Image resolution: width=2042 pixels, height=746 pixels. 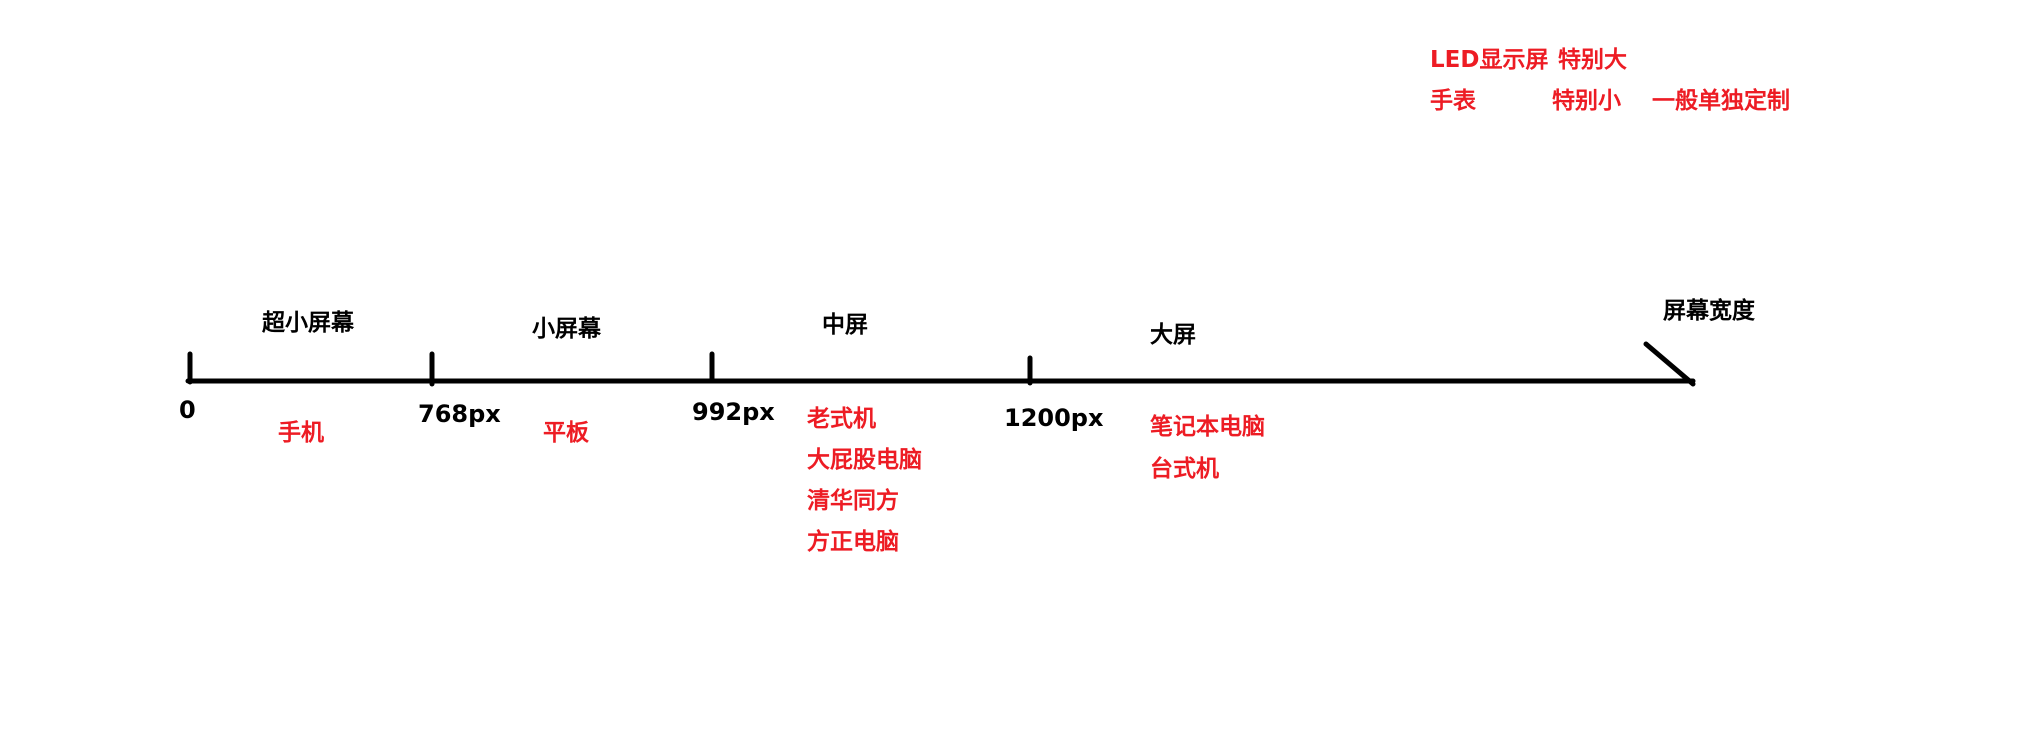 What do you see at coordinates (459, 414) in the screenshot?
I see `tick-label-768: 768px` at bounding box center [459, 414].